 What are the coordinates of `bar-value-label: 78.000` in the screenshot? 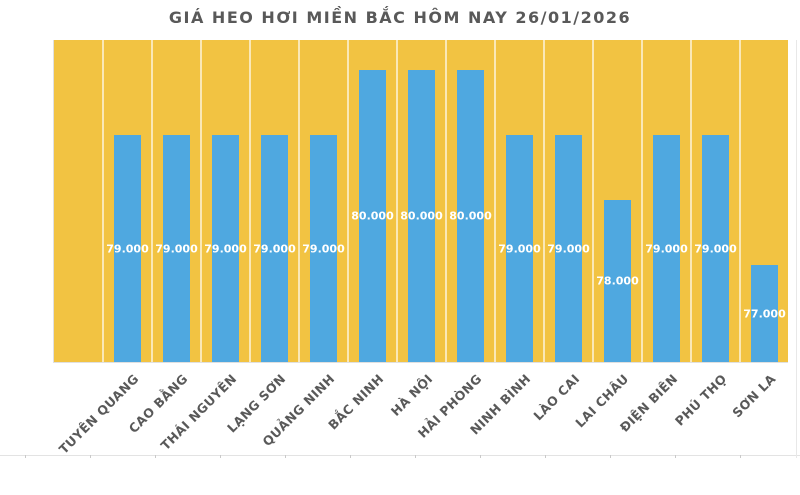 It's located at (617, 281).